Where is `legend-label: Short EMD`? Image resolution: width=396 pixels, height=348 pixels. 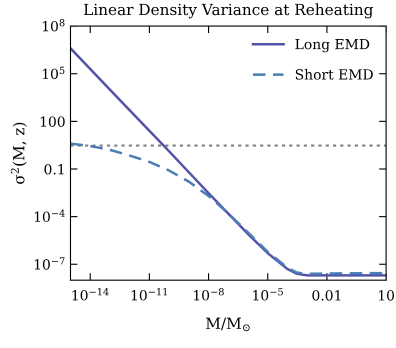
legend-label: Short EMD is located at coordinates (334, 74).